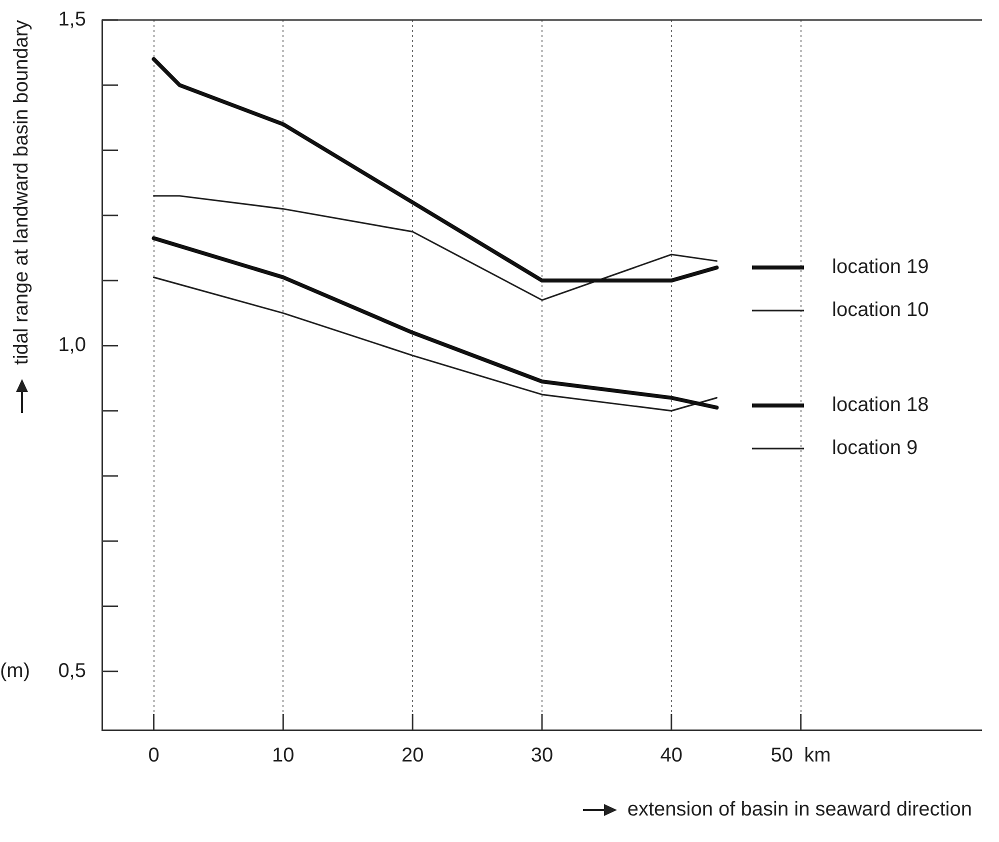  I want to click on x-tick-label: 10, so click(283, 755).